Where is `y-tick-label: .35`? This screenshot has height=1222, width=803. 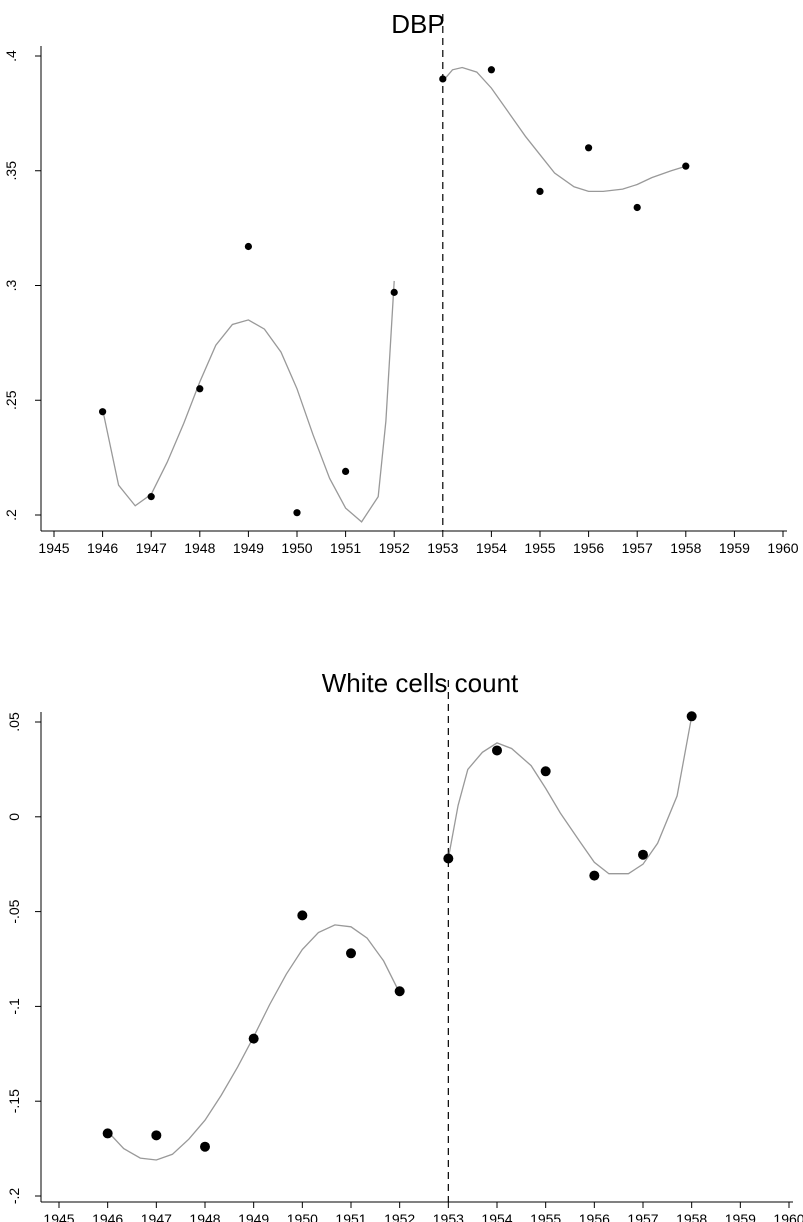 y-tick-label: .35 is located at coordinates (11, 171).